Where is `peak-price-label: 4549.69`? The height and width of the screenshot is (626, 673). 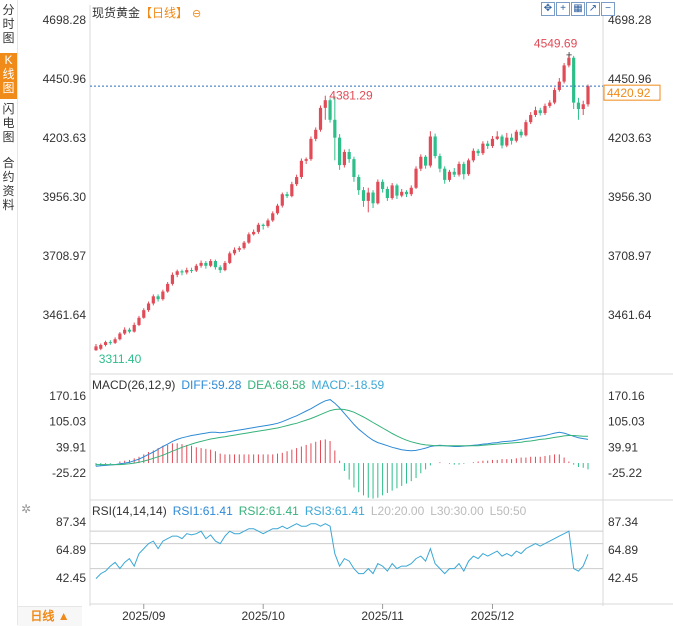
peak-price-label: 4549.69 is located at coordinates (556, 43).